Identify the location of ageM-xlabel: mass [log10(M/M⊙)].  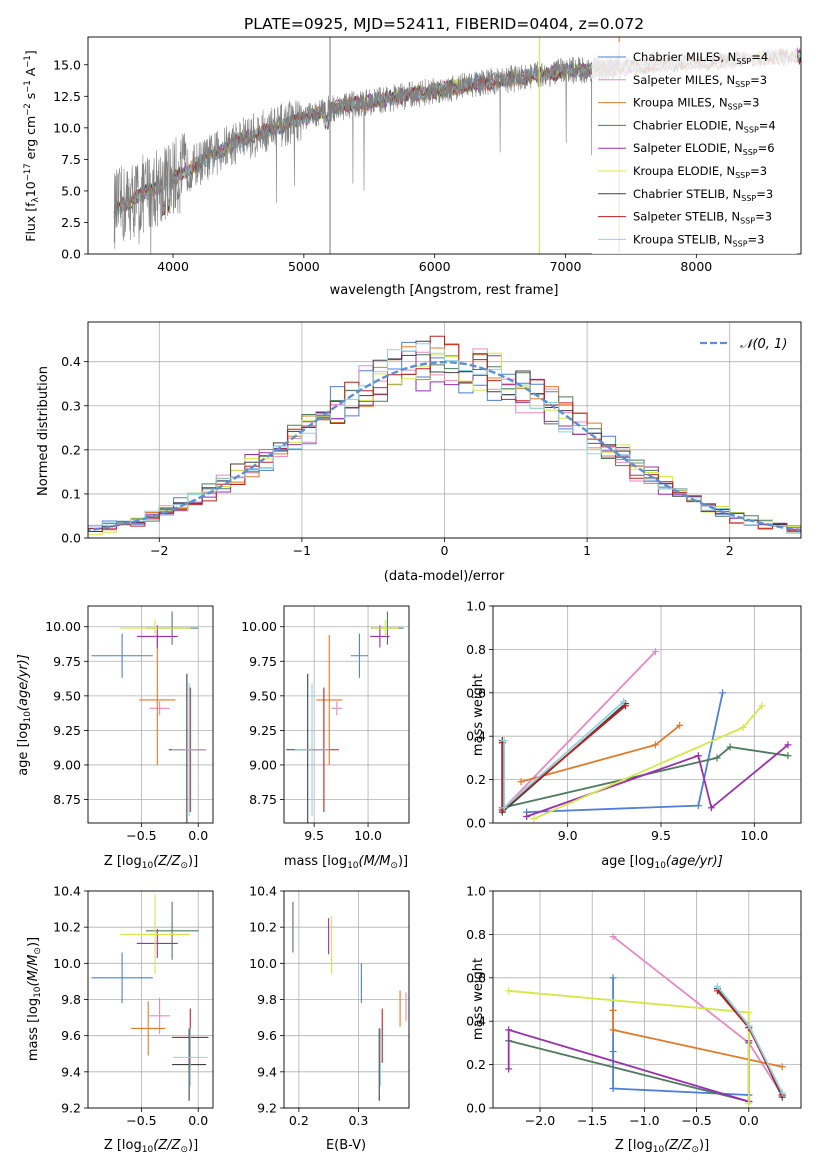
(346, 862).